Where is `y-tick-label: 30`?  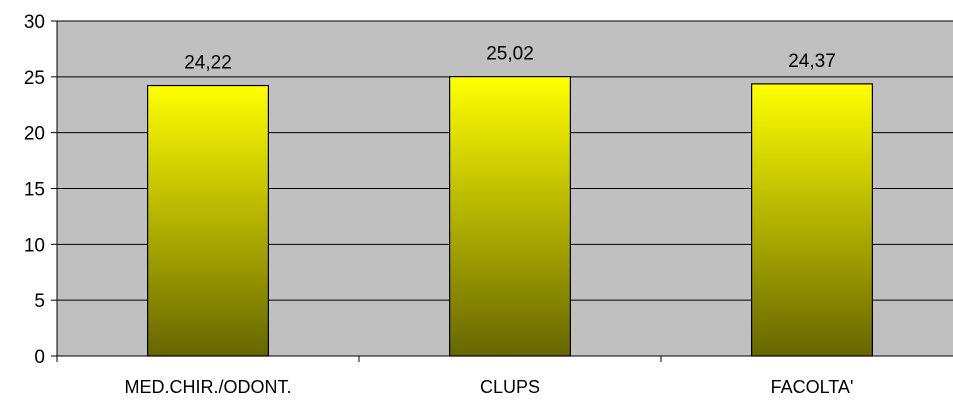 y-tick-label: 30 is located at coordinates (34, 22).